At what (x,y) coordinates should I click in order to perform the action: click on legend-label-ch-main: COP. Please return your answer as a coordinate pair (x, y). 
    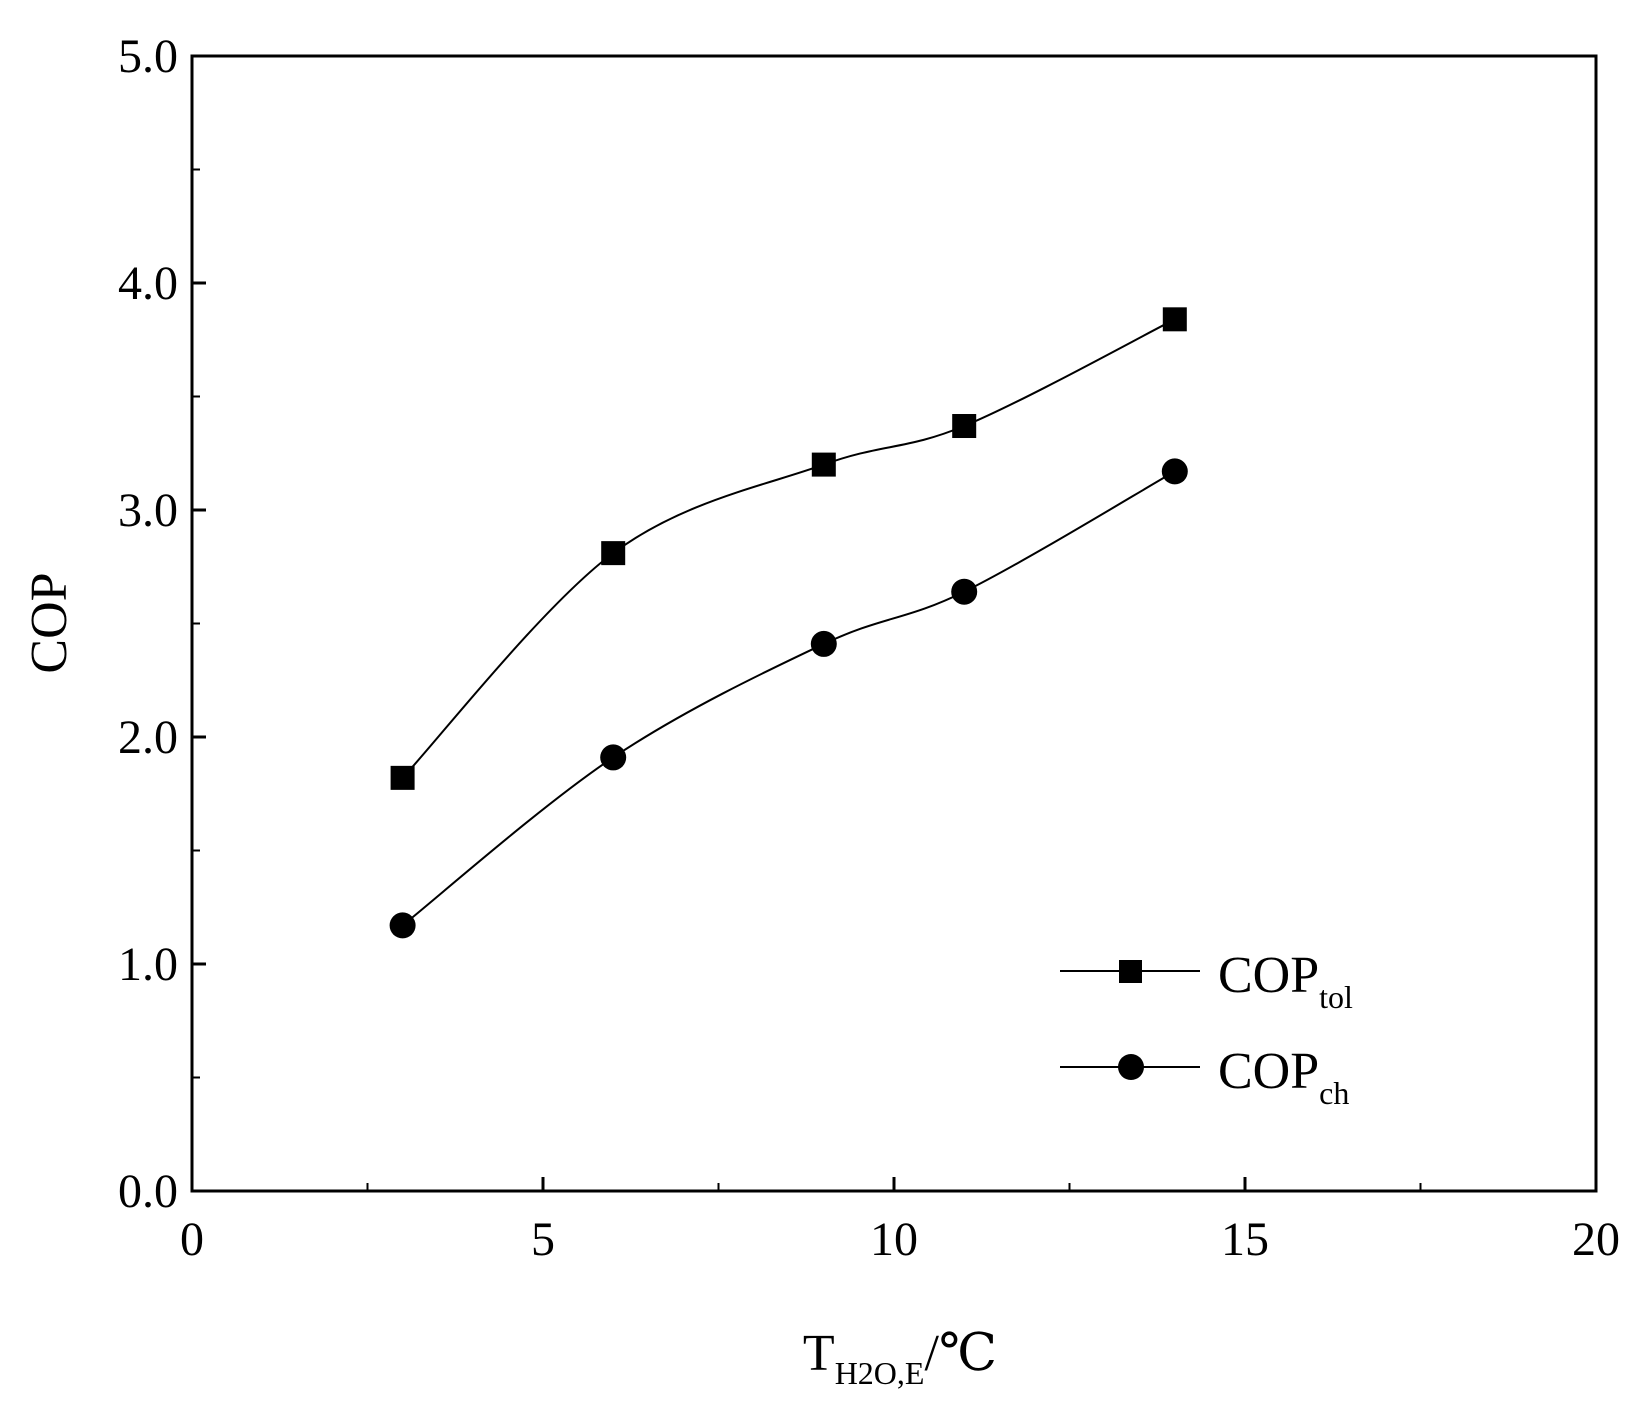
    Looking at the image, I should click on (1268, 1071).